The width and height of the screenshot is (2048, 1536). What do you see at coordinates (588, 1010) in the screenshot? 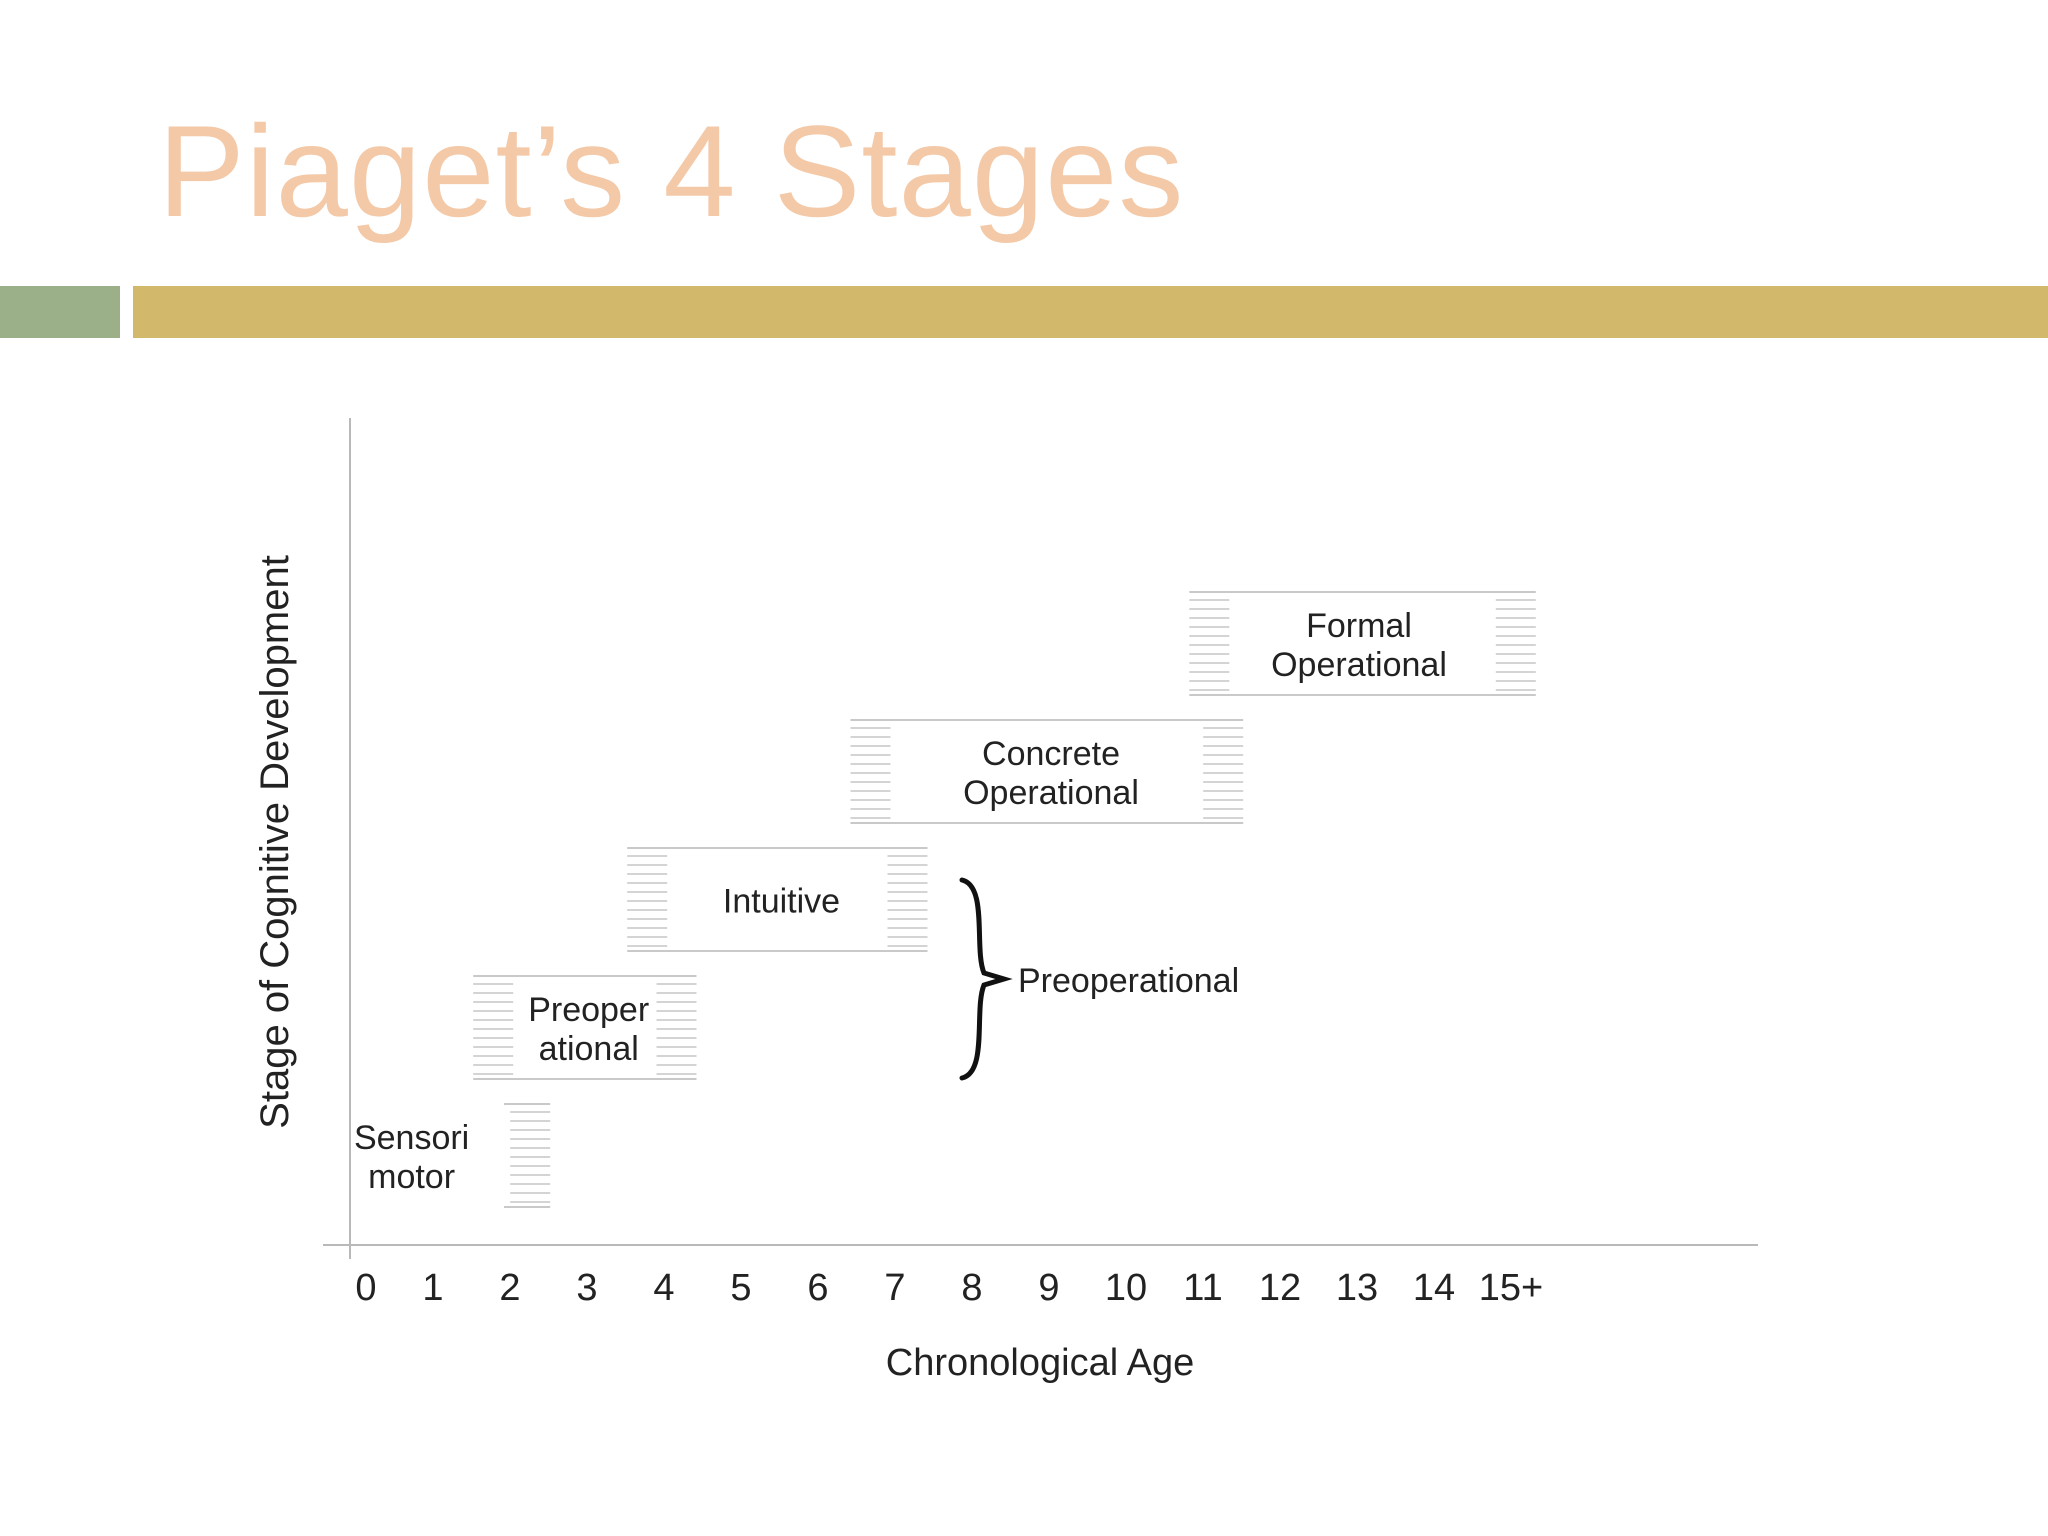
I see `stage-label: Preoper` at bounding box center [588, 1010].